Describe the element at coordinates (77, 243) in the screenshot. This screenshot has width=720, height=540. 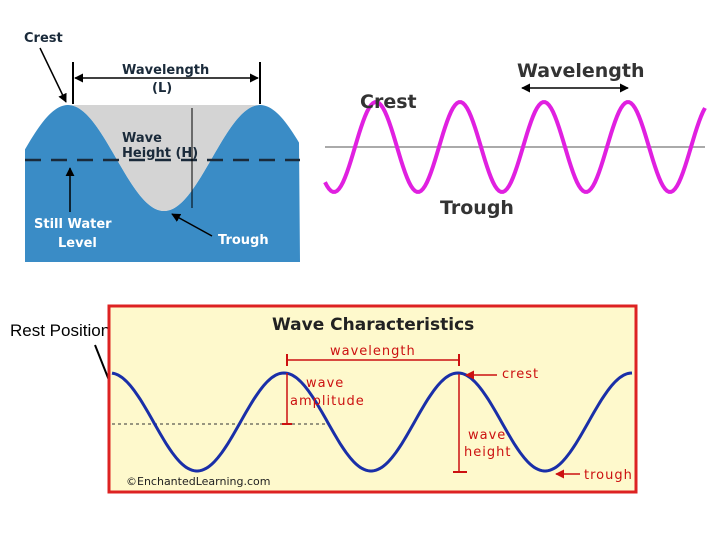
I see `label: Level` at that location.